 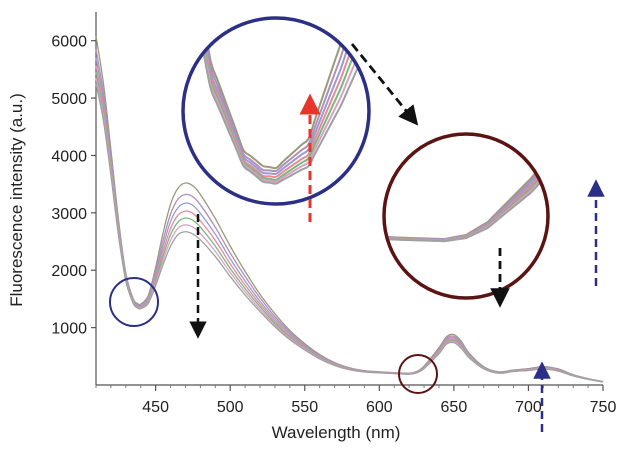 What do you see at coordinates (155, 407) in the screenshot?
I see `x-tick-label: 450` at bounding box center [155, 407].